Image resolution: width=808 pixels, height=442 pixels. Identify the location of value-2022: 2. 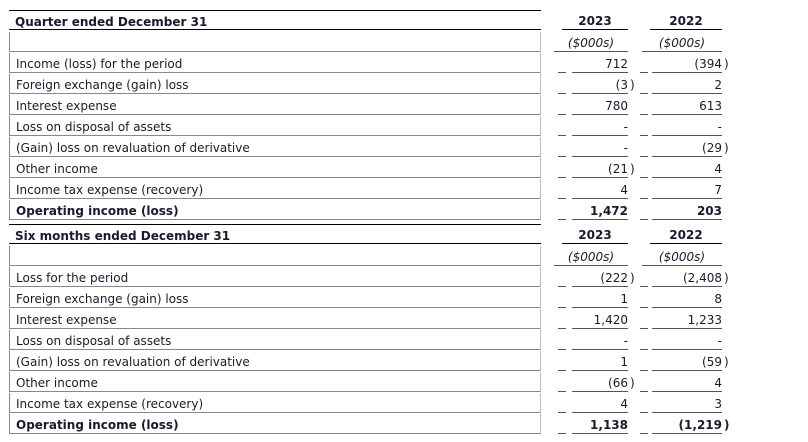
(687, 84).